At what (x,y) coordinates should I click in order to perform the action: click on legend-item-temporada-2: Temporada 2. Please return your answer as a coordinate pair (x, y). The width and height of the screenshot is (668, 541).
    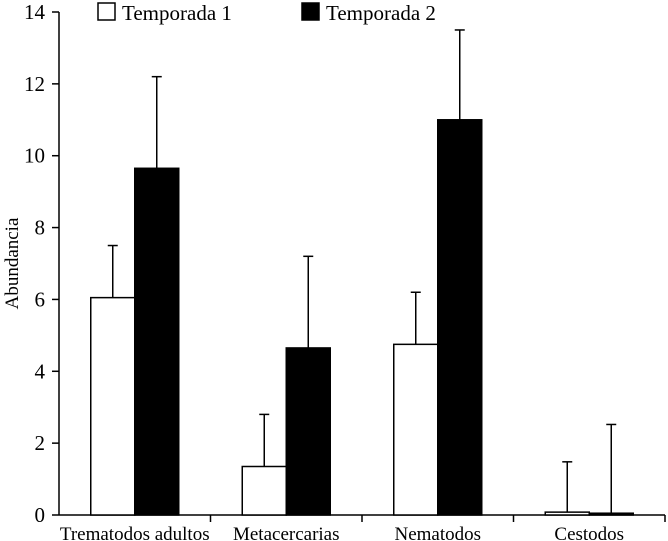
    Looking at the image, I should click on (368, 13).